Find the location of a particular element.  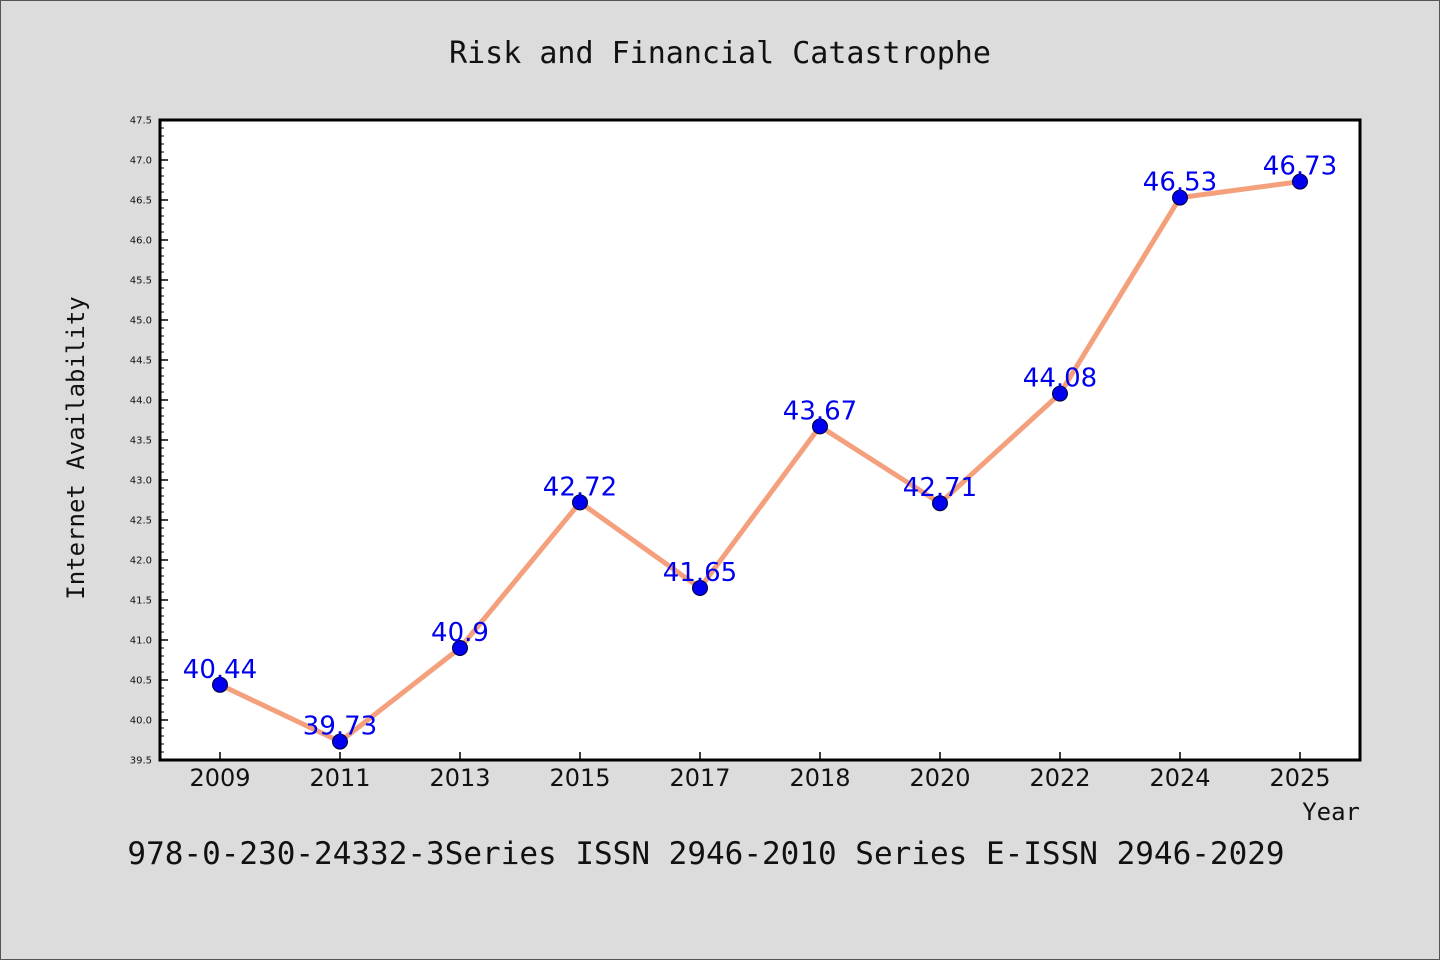

x-tick-label: 2015 is located at coordinates (579, 778).